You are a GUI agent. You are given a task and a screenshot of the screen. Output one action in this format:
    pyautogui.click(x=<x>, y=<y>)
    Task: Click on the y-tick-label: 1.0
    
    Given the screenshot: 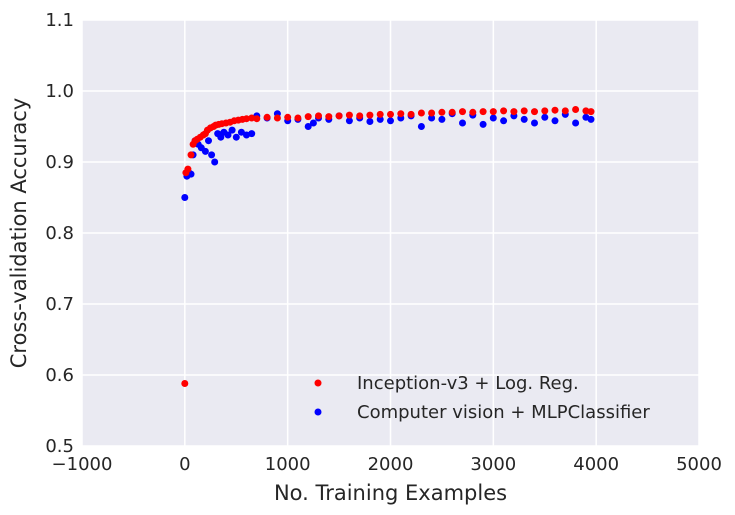 What is the action you would take?
    pyautogui.click(x=59, y=91)
    